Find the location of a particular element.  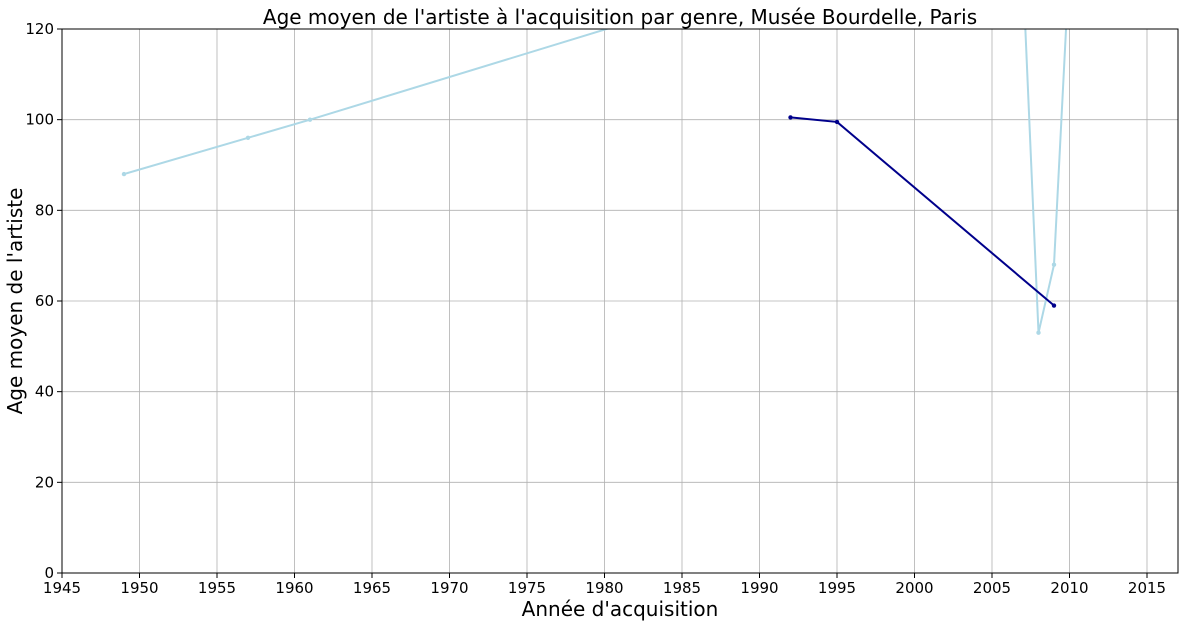

y-tick-label: 40 is located at coordinates (44, 392).